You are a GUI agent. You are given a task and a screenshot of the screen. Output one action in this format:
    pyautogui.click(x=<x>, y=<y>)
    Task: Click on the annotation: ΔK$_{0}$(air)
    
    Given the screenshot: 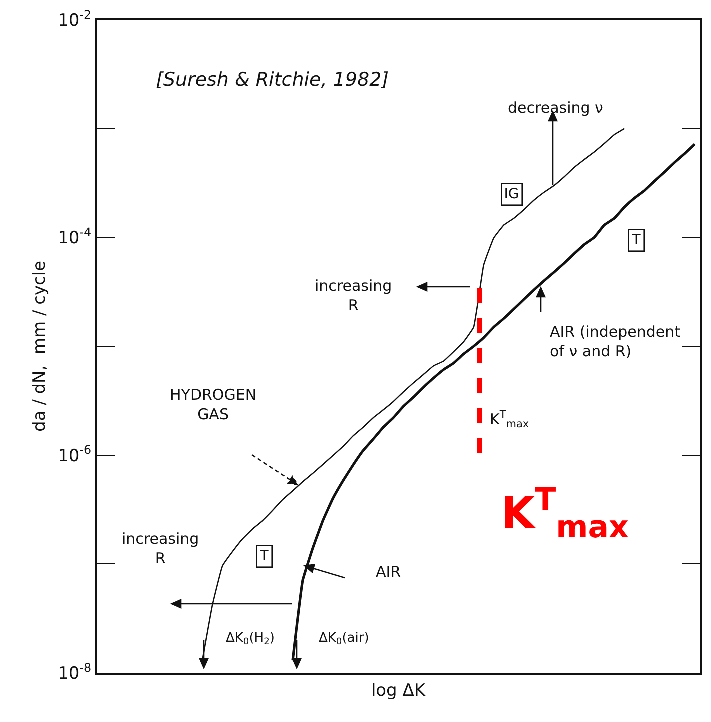 What is the action you would take?
    pyautogui.click(x=344, y=639)
    